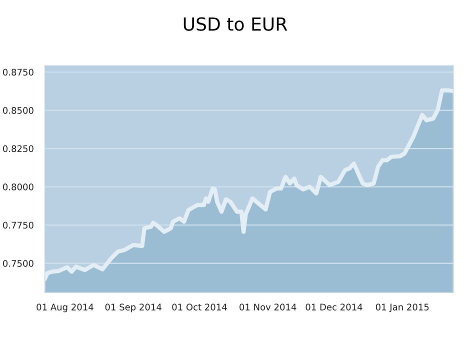 This screenshot has width=470, height=338. Describe the element at coordinates (18, 263) in the screenshot. I see `y-tick-label: 0.7500` at that location.